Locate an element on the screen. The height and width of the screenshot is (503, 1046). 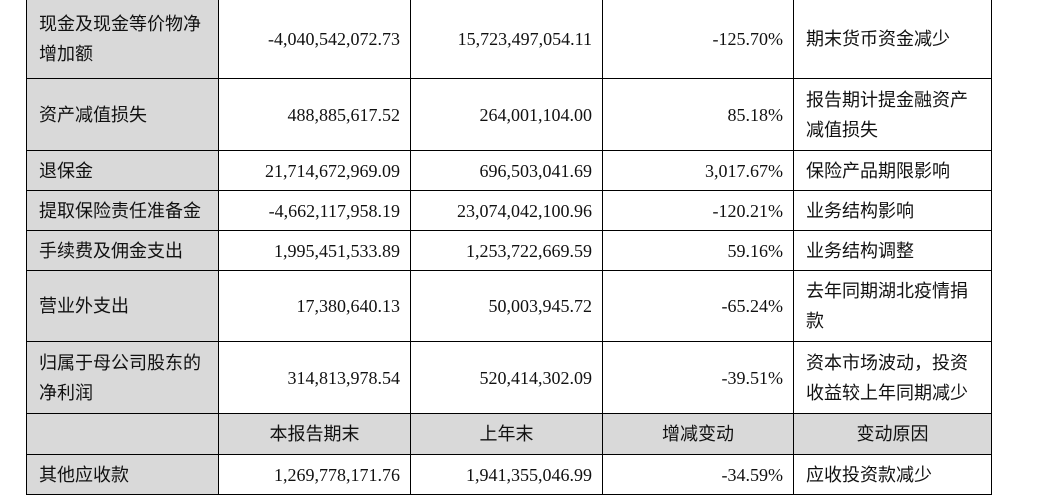
row-label: 提取保险责任准备金 is located at coordinates (122, 210).